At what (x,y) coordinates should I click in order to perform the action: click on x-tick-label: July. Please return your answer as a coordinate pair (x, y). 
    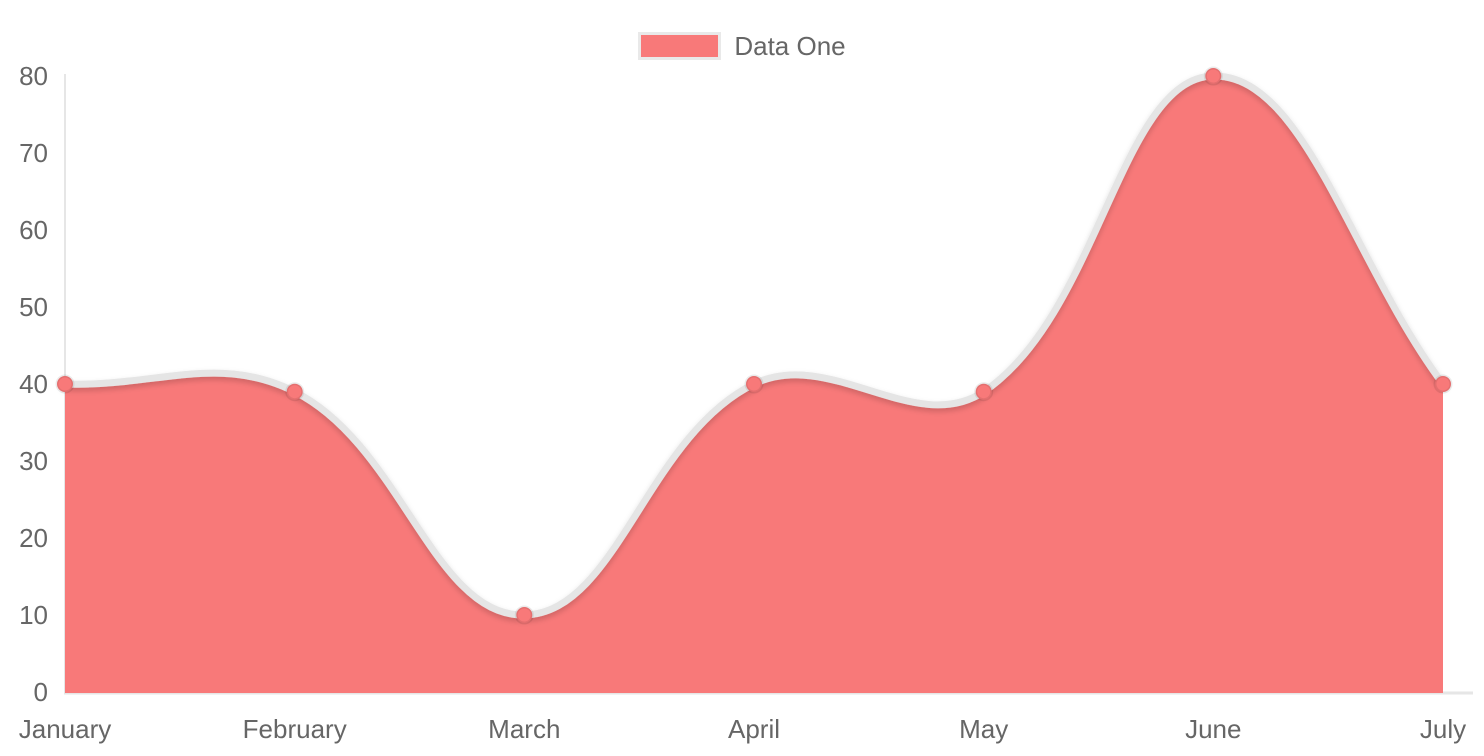
    Looking at the image, I should click on (1443, 729).